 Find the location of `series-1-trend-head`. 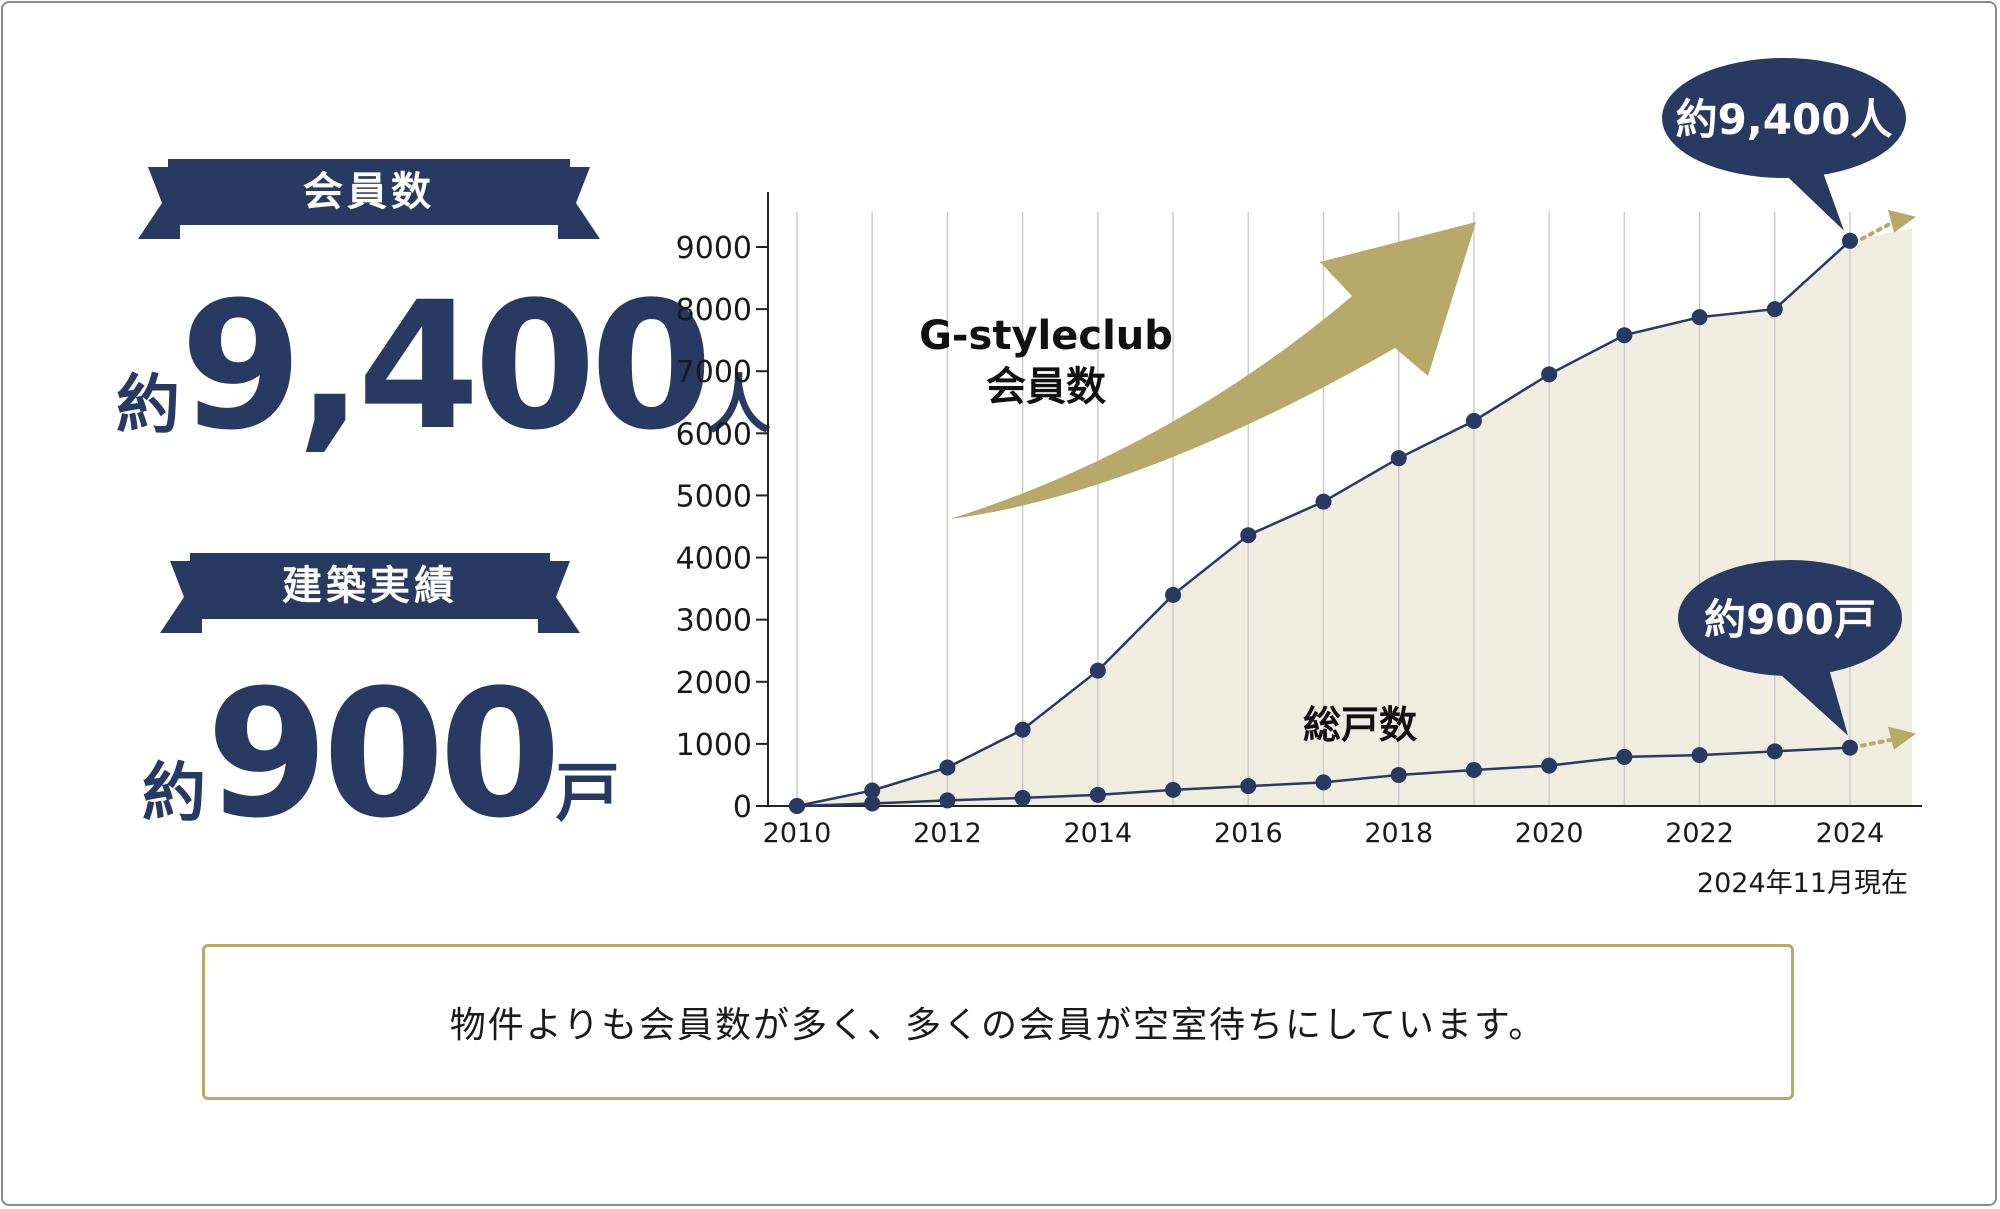

series-1-trend-head is located at coordinates (1902, 738).